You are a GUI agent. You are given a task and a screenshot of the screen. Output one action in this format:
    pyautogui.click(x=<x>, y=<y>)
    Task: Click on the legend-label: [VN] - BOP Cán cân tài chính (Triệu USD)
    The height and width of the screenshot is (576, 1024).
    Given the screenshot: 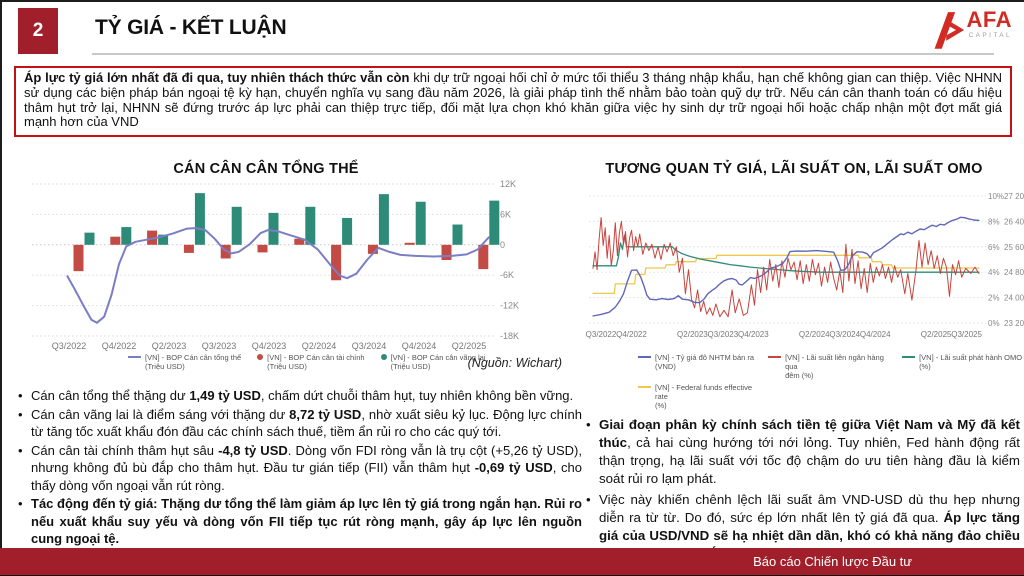 What is the action you would take?
    pyautogui.click(x=316, y=362)
    